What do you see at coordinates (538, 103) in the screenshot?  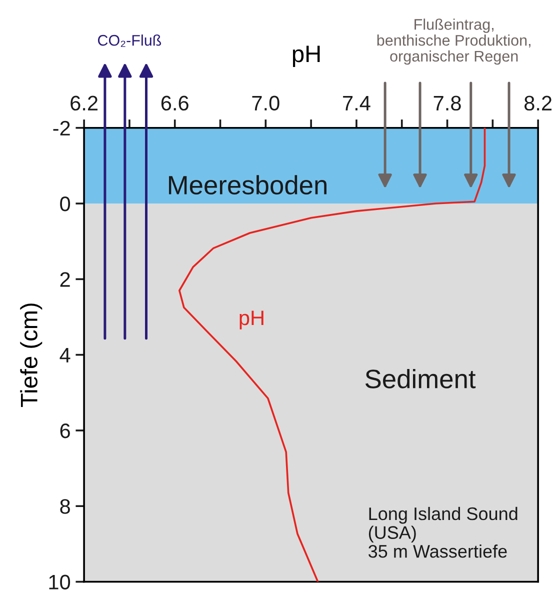 I see `x-tick-label: 8.2` at bounding box center [538, 103].